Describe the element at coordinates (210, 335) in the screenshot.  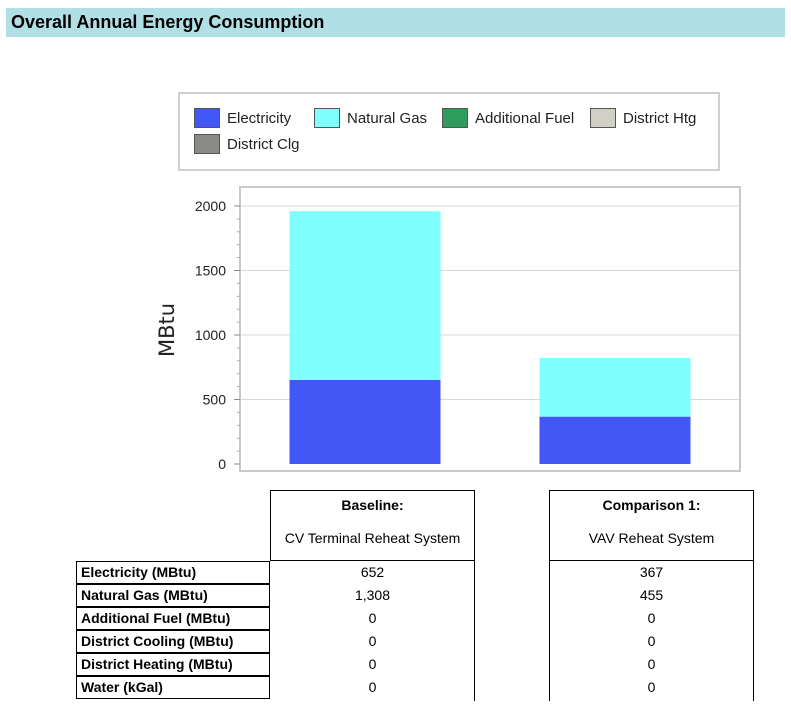
I see `y-tick-label: 1000` at that location.